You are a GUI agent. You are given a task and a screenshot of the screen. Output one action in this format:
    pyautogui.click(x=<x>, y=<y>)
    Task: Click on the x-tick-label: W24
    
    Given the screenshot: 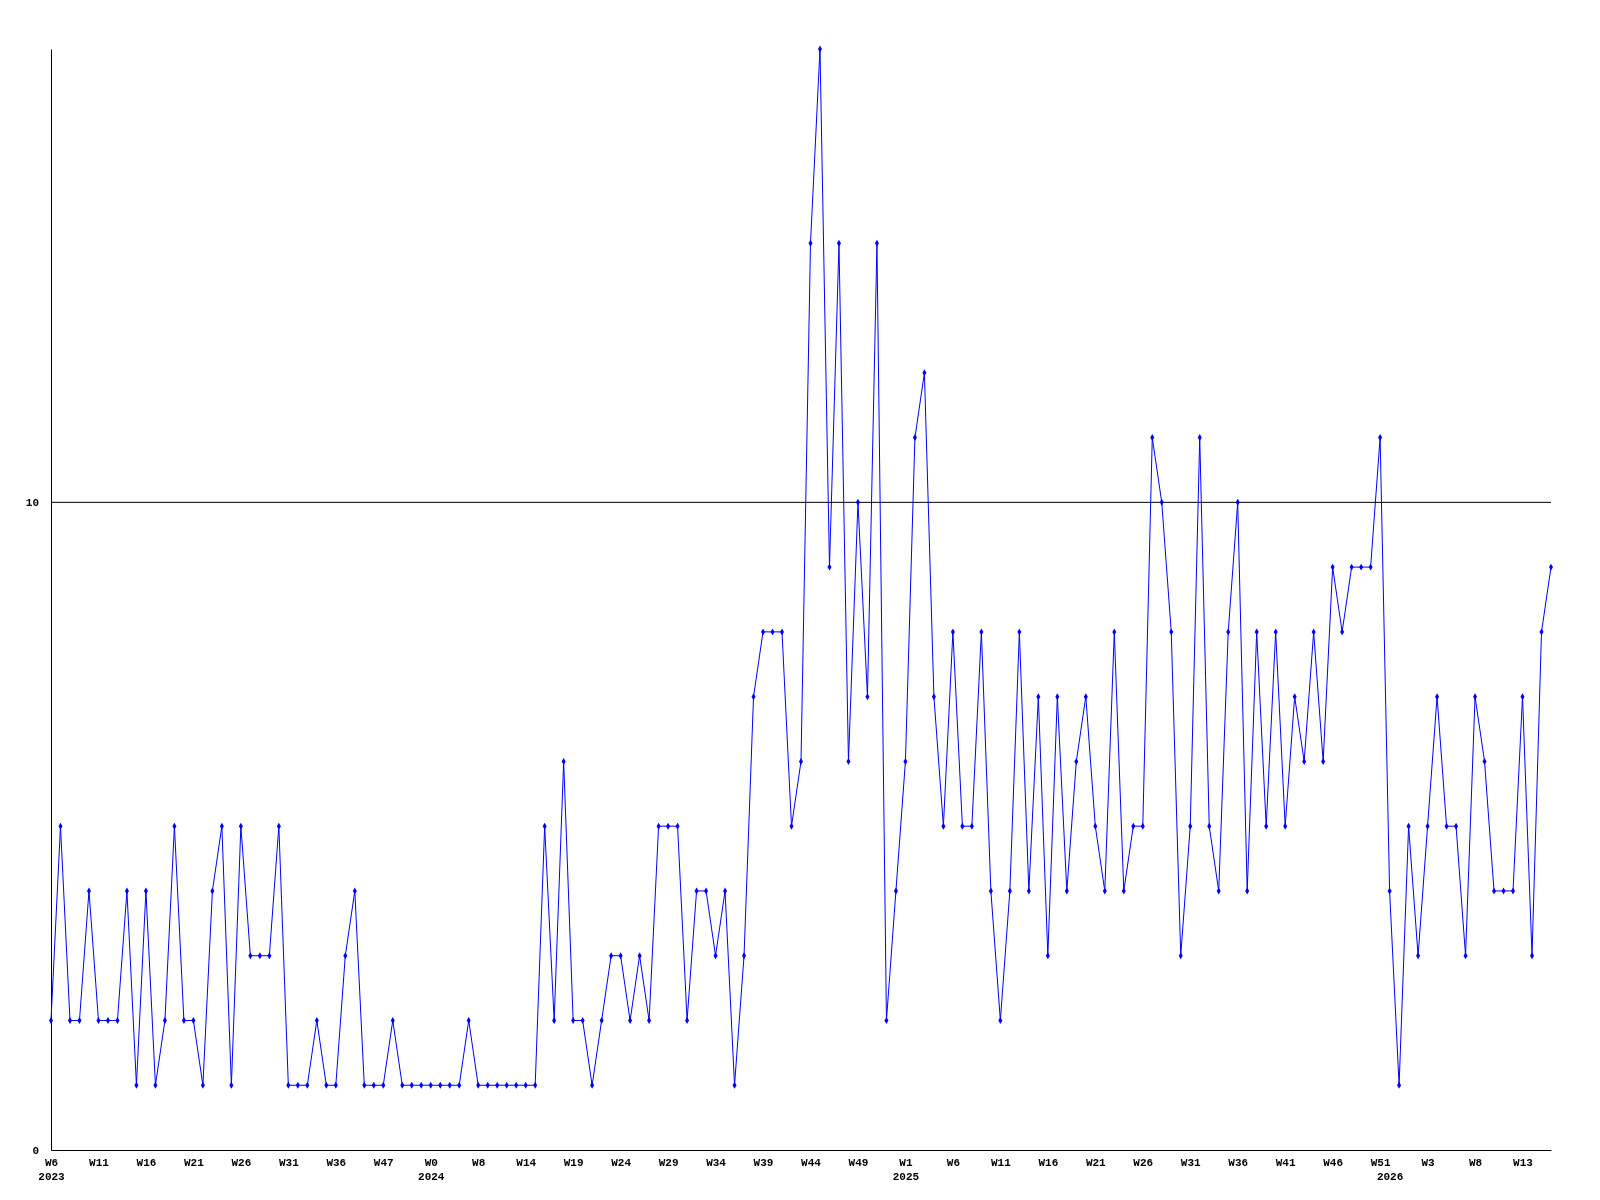 What is the action you would take?
    pyautogui.click(x=621, y=1162)
    